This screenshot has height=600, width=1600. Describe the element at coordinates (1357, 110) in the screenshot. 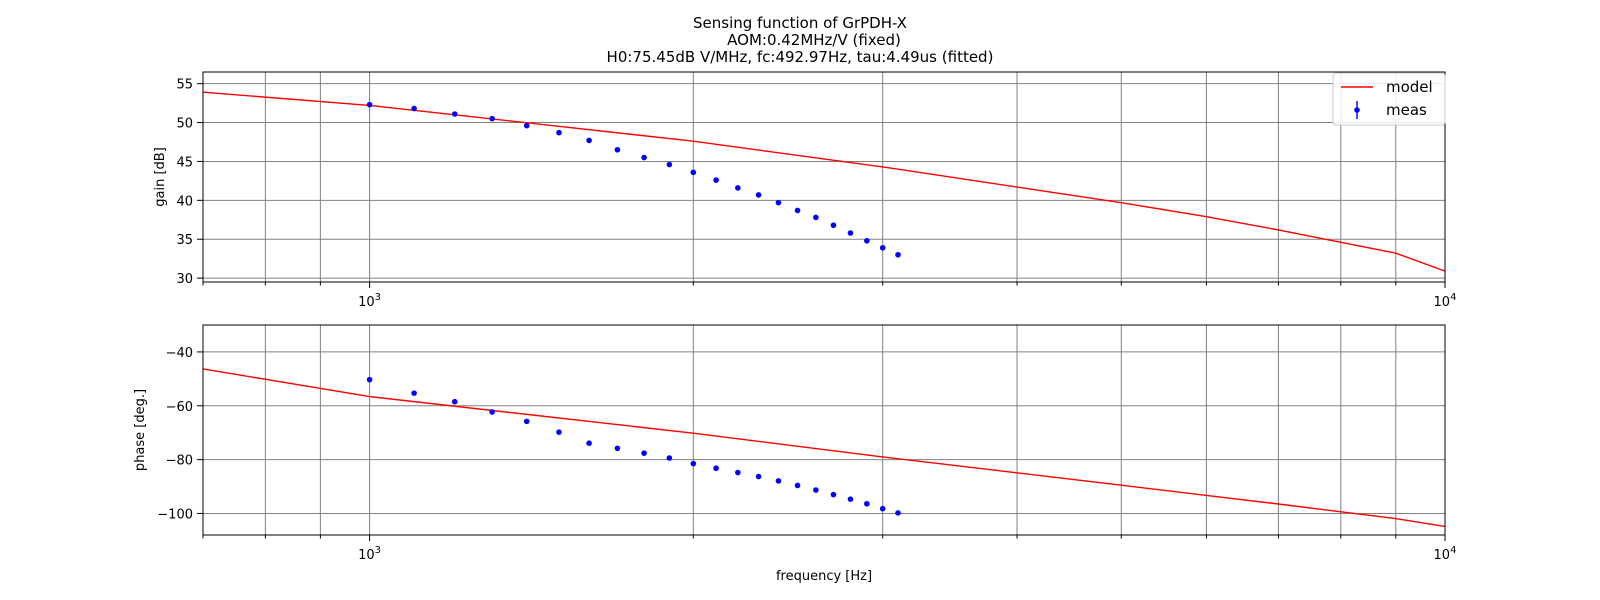

I see `legend-swatch-meas` at that location.